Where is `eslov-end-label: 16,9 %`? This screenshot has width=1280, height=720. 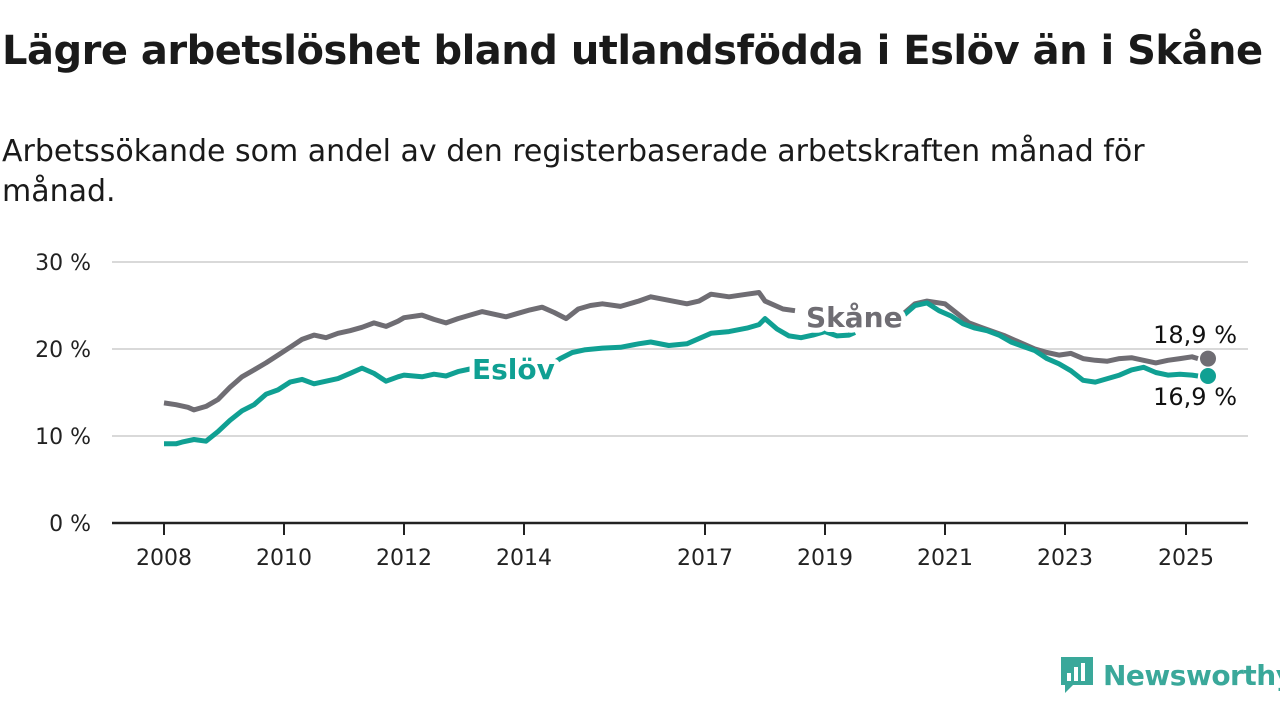 eslov-end-label: 16,9 % is located at coordinates (1195, 397).